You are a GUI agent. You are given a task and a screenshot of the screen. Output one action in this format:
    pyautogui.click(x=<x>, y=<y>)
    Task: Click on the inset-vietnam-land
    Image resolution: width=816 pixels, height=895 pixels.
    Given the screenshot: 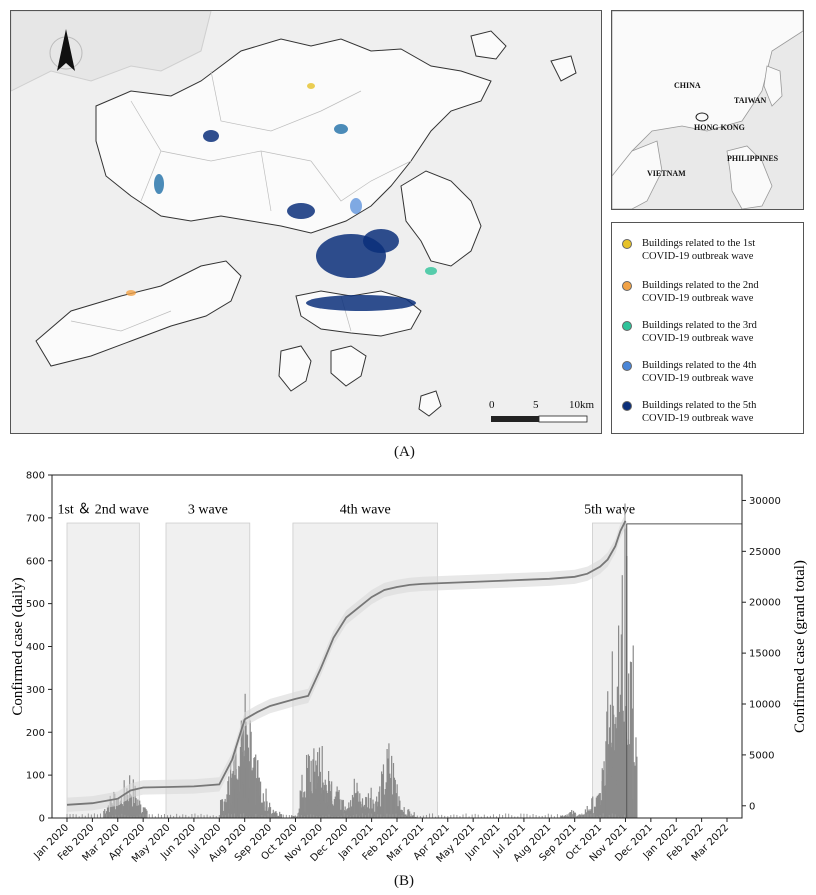 What is the action you would take?
    pyautogui.click(x=637, y=175)
    